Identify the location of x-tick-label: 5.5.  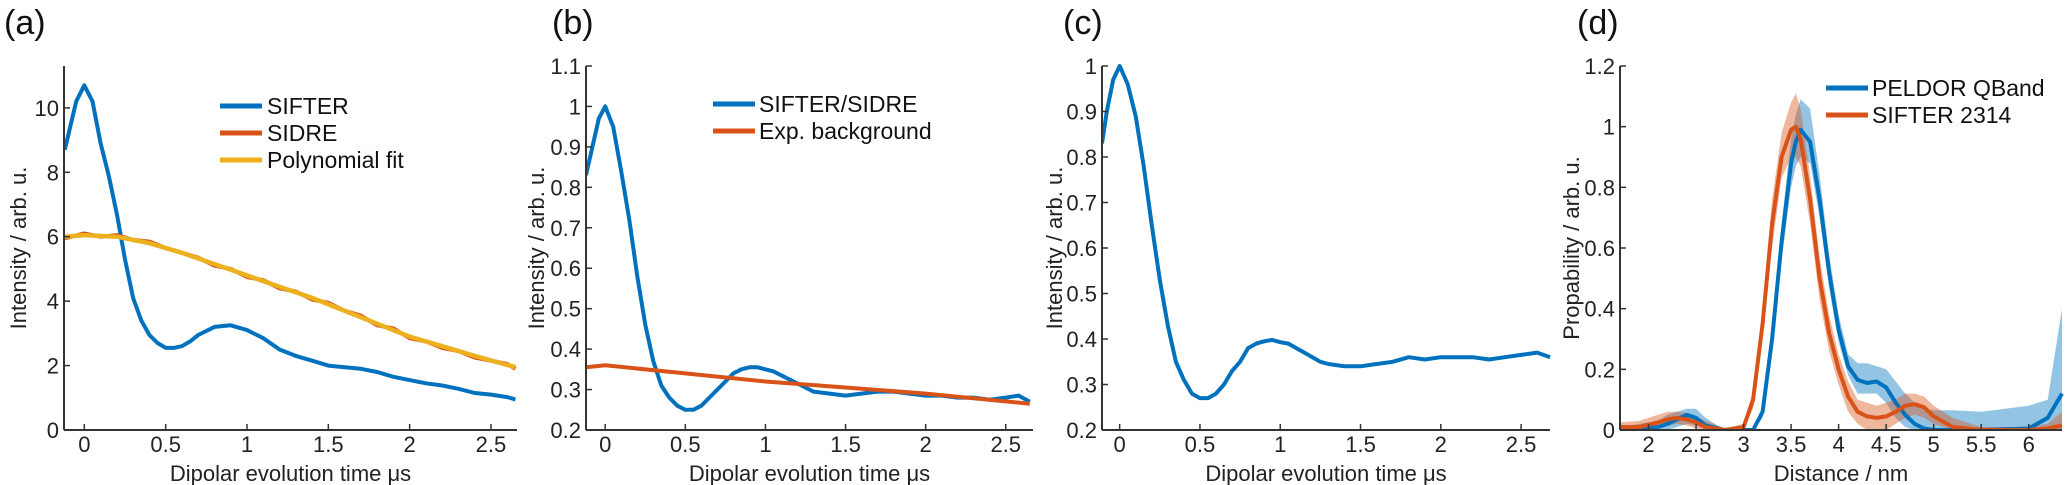
(1981, 444).